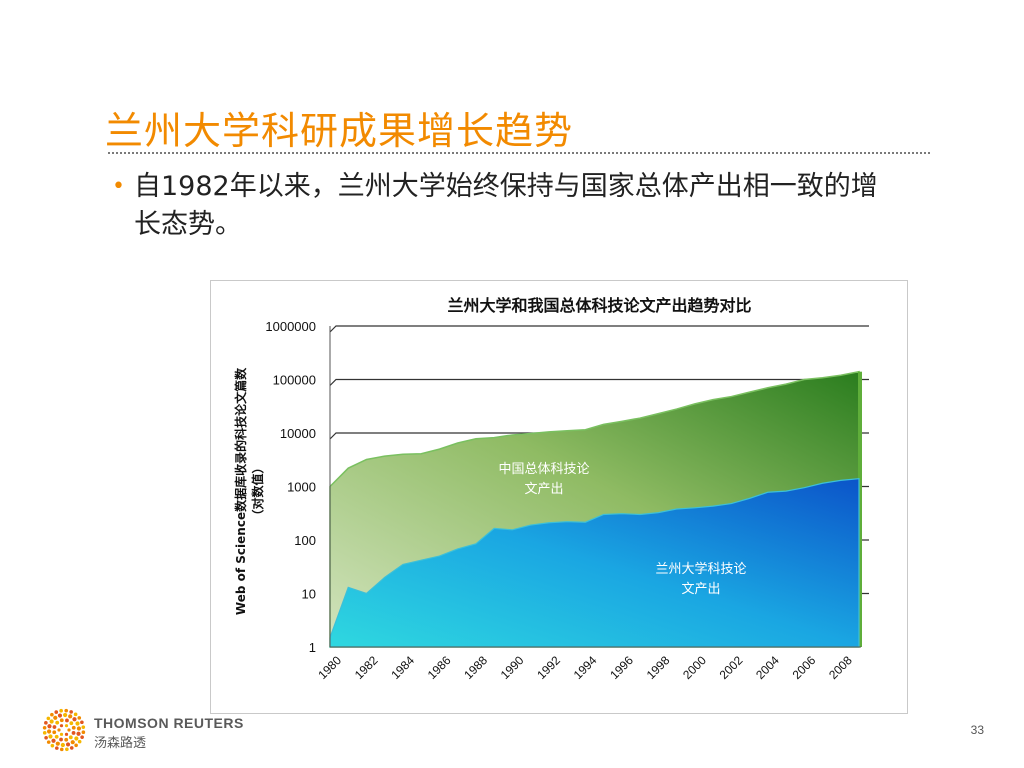 The width and height of the screenshot is (1024, 768). I want to click on y-tick-label: 10, so click(309, 594).